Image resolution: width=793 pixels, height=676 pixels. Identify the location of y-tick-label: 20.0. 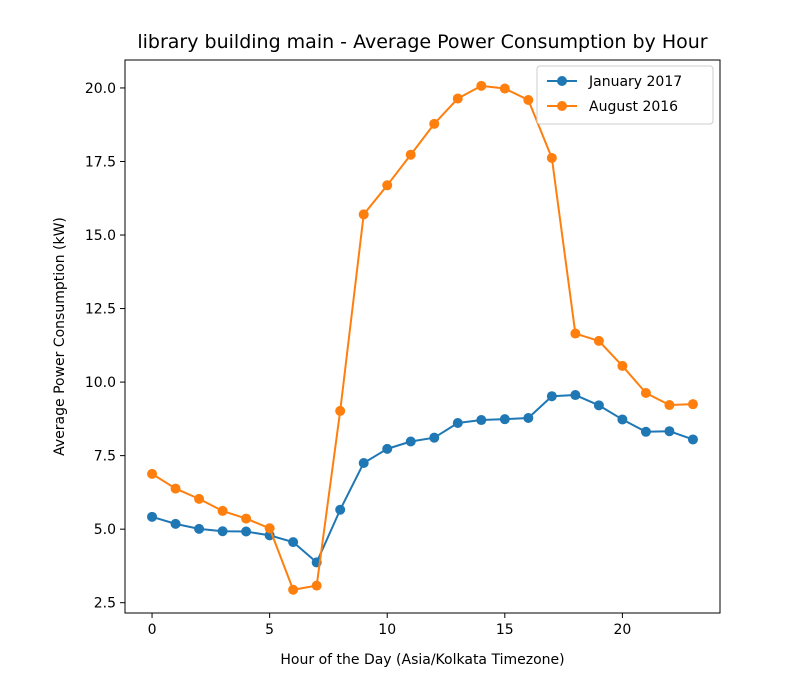
(100, 89).